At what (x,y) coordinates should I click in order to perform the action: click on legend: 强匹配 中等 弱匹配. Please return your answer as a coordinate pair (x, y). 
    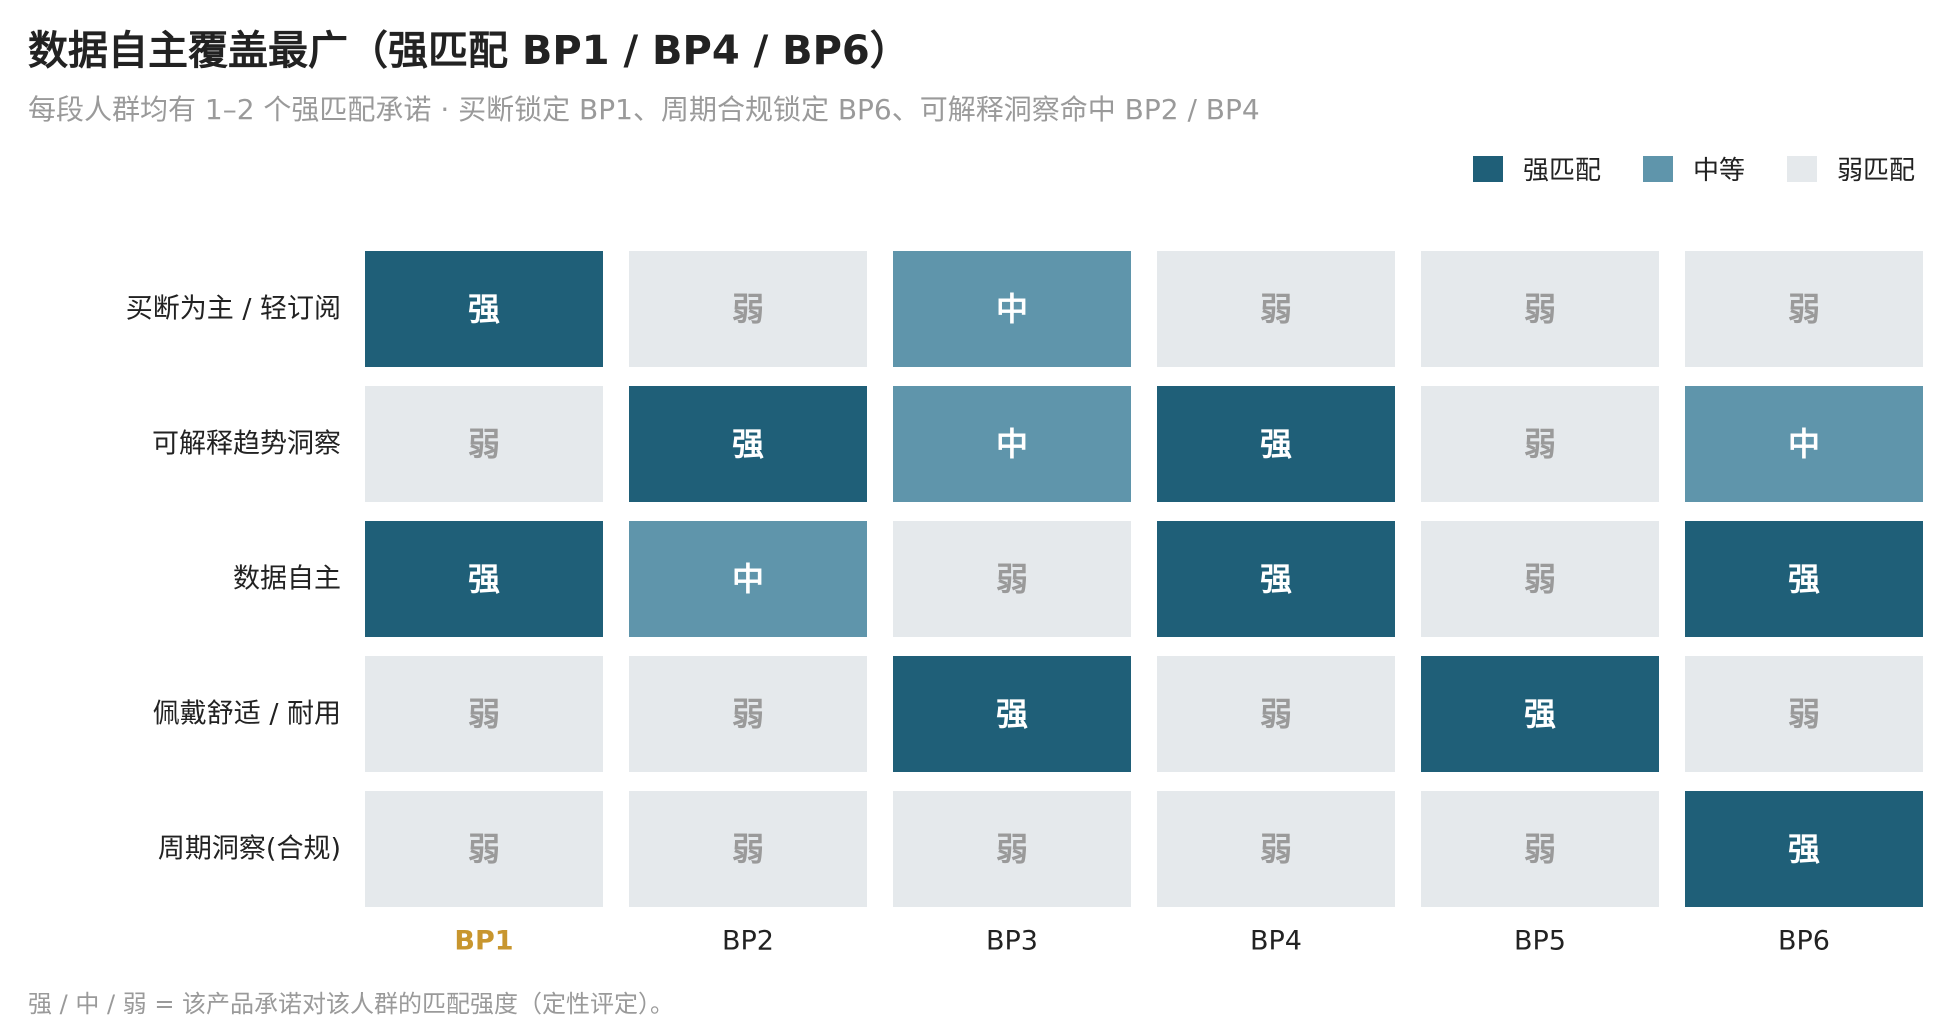
    Looking at the image, I should click on (1673, 168).